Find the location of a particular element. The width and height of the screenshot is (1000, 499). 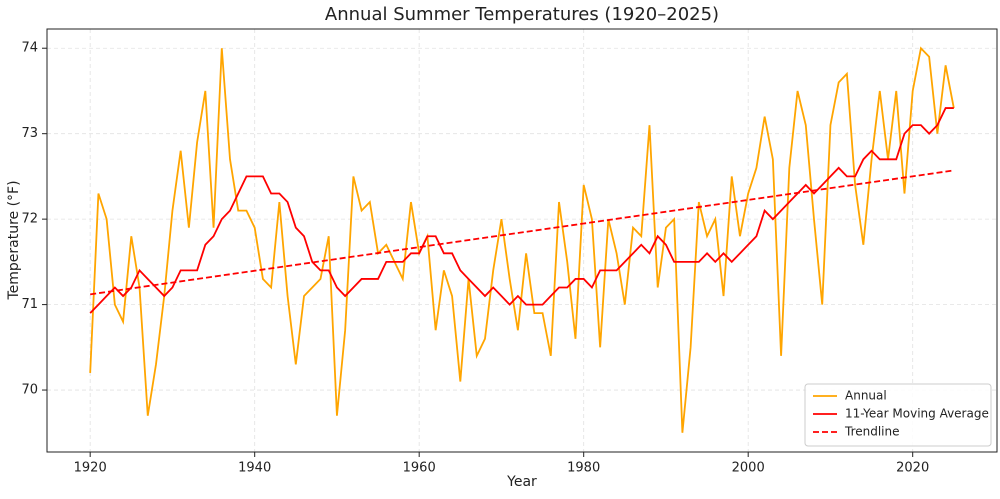

y-tick-label: 74 is located at coordinates (29, 48).